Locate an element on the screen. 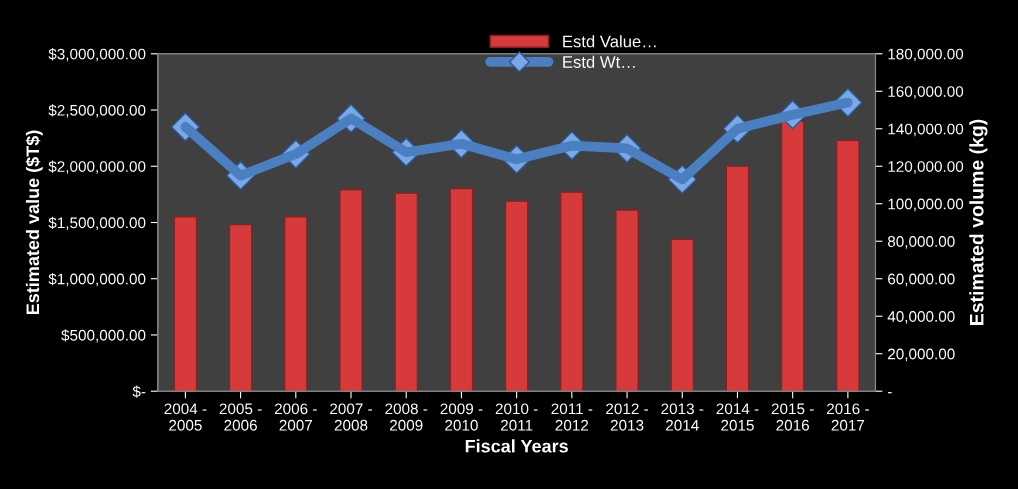  x-tick-label: 2009 - 2010 is located at coordinates (461, 417).